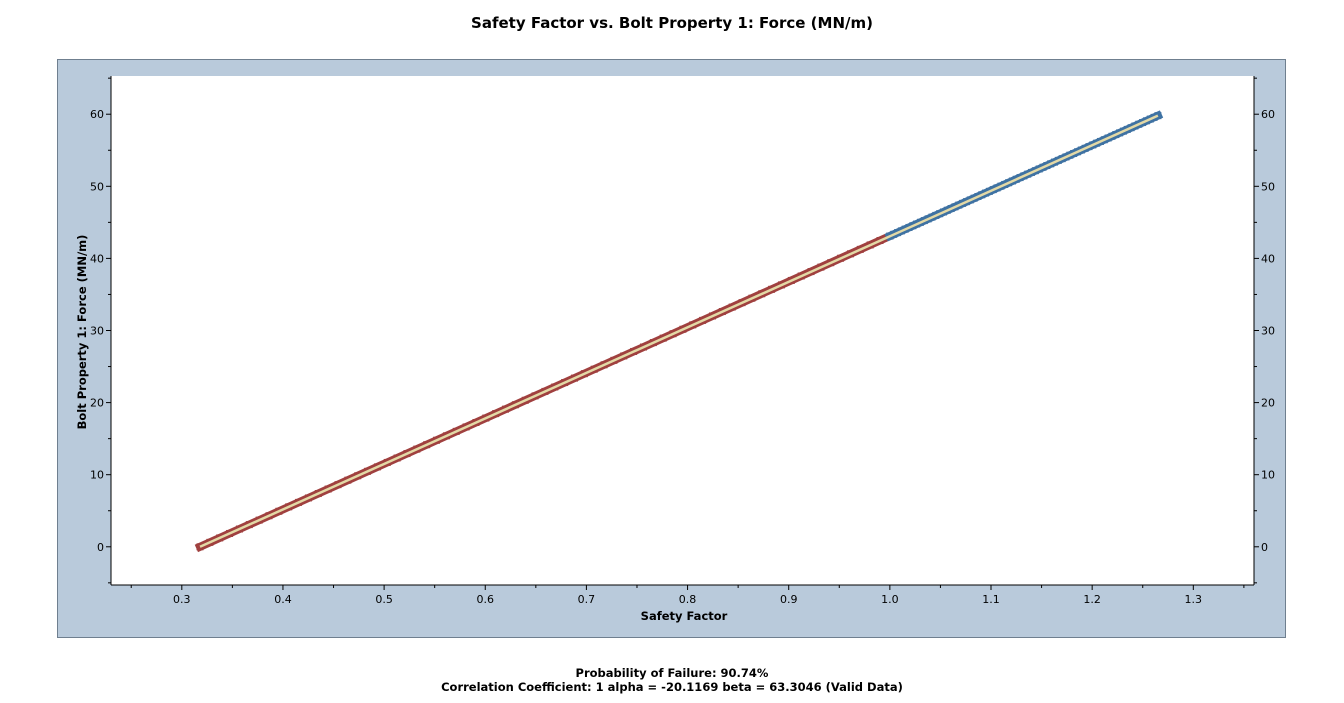 The height and width of the screenshot is (703, 1344). I want to click on x-tick-label: 0.5, so click(384, 599).